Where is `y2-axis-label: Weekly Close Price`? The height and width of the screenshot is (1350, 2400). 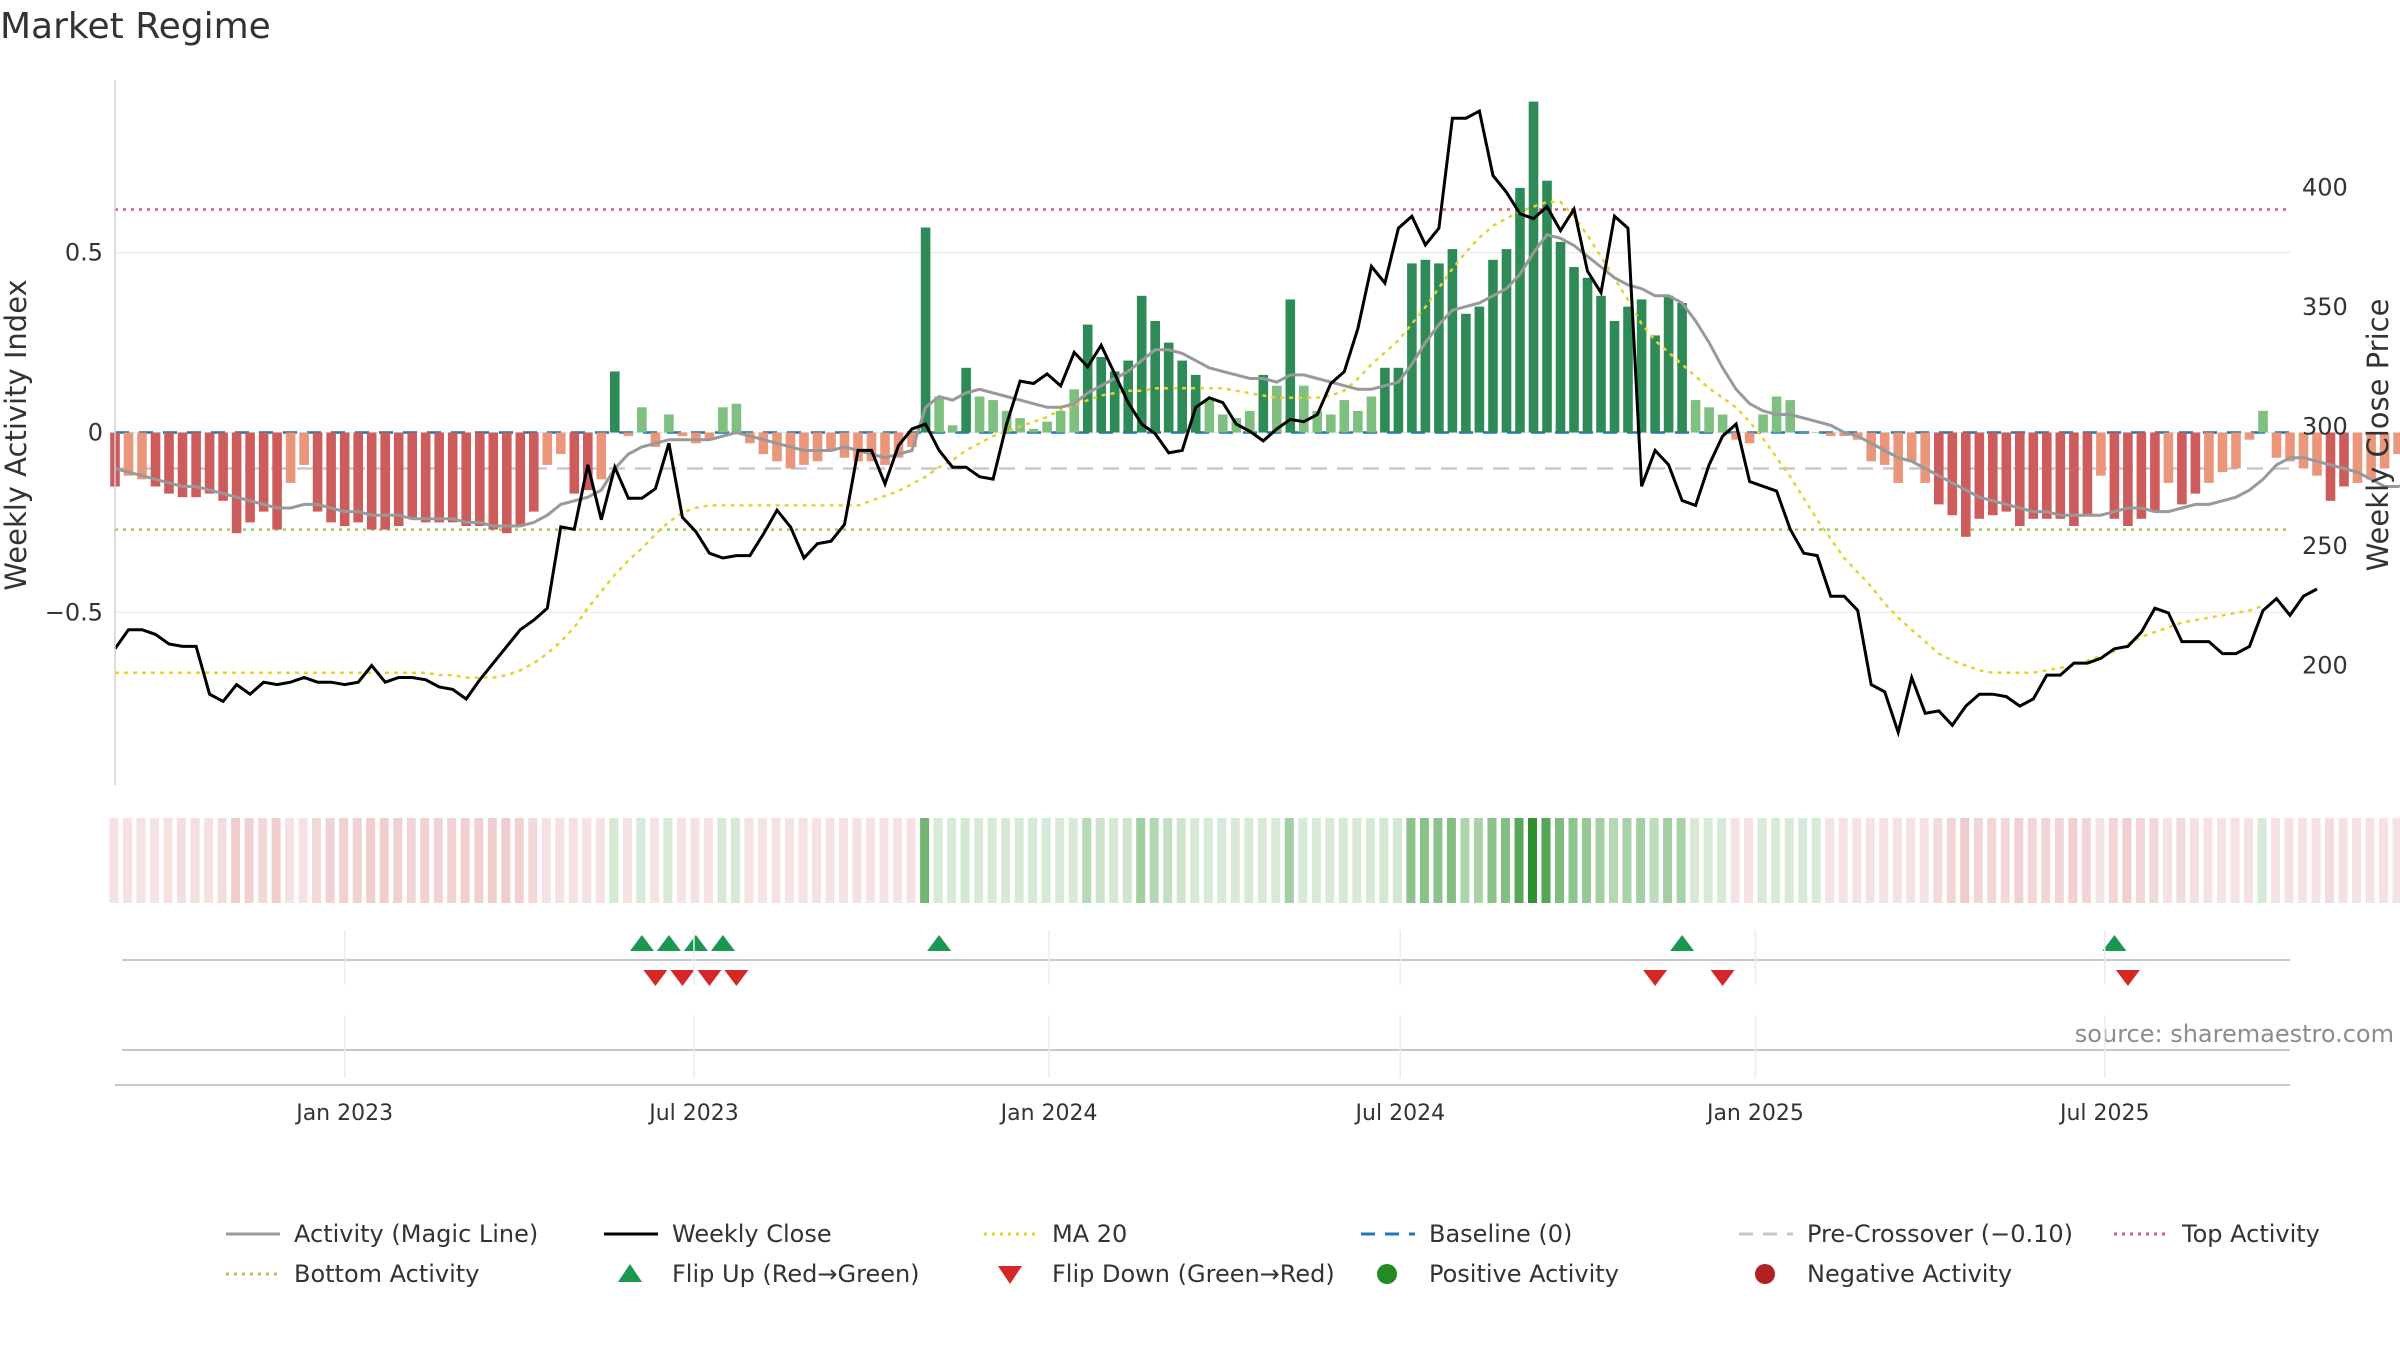
y2-axis-label: Weekly Close Price is located at coordinates (2378, 435).